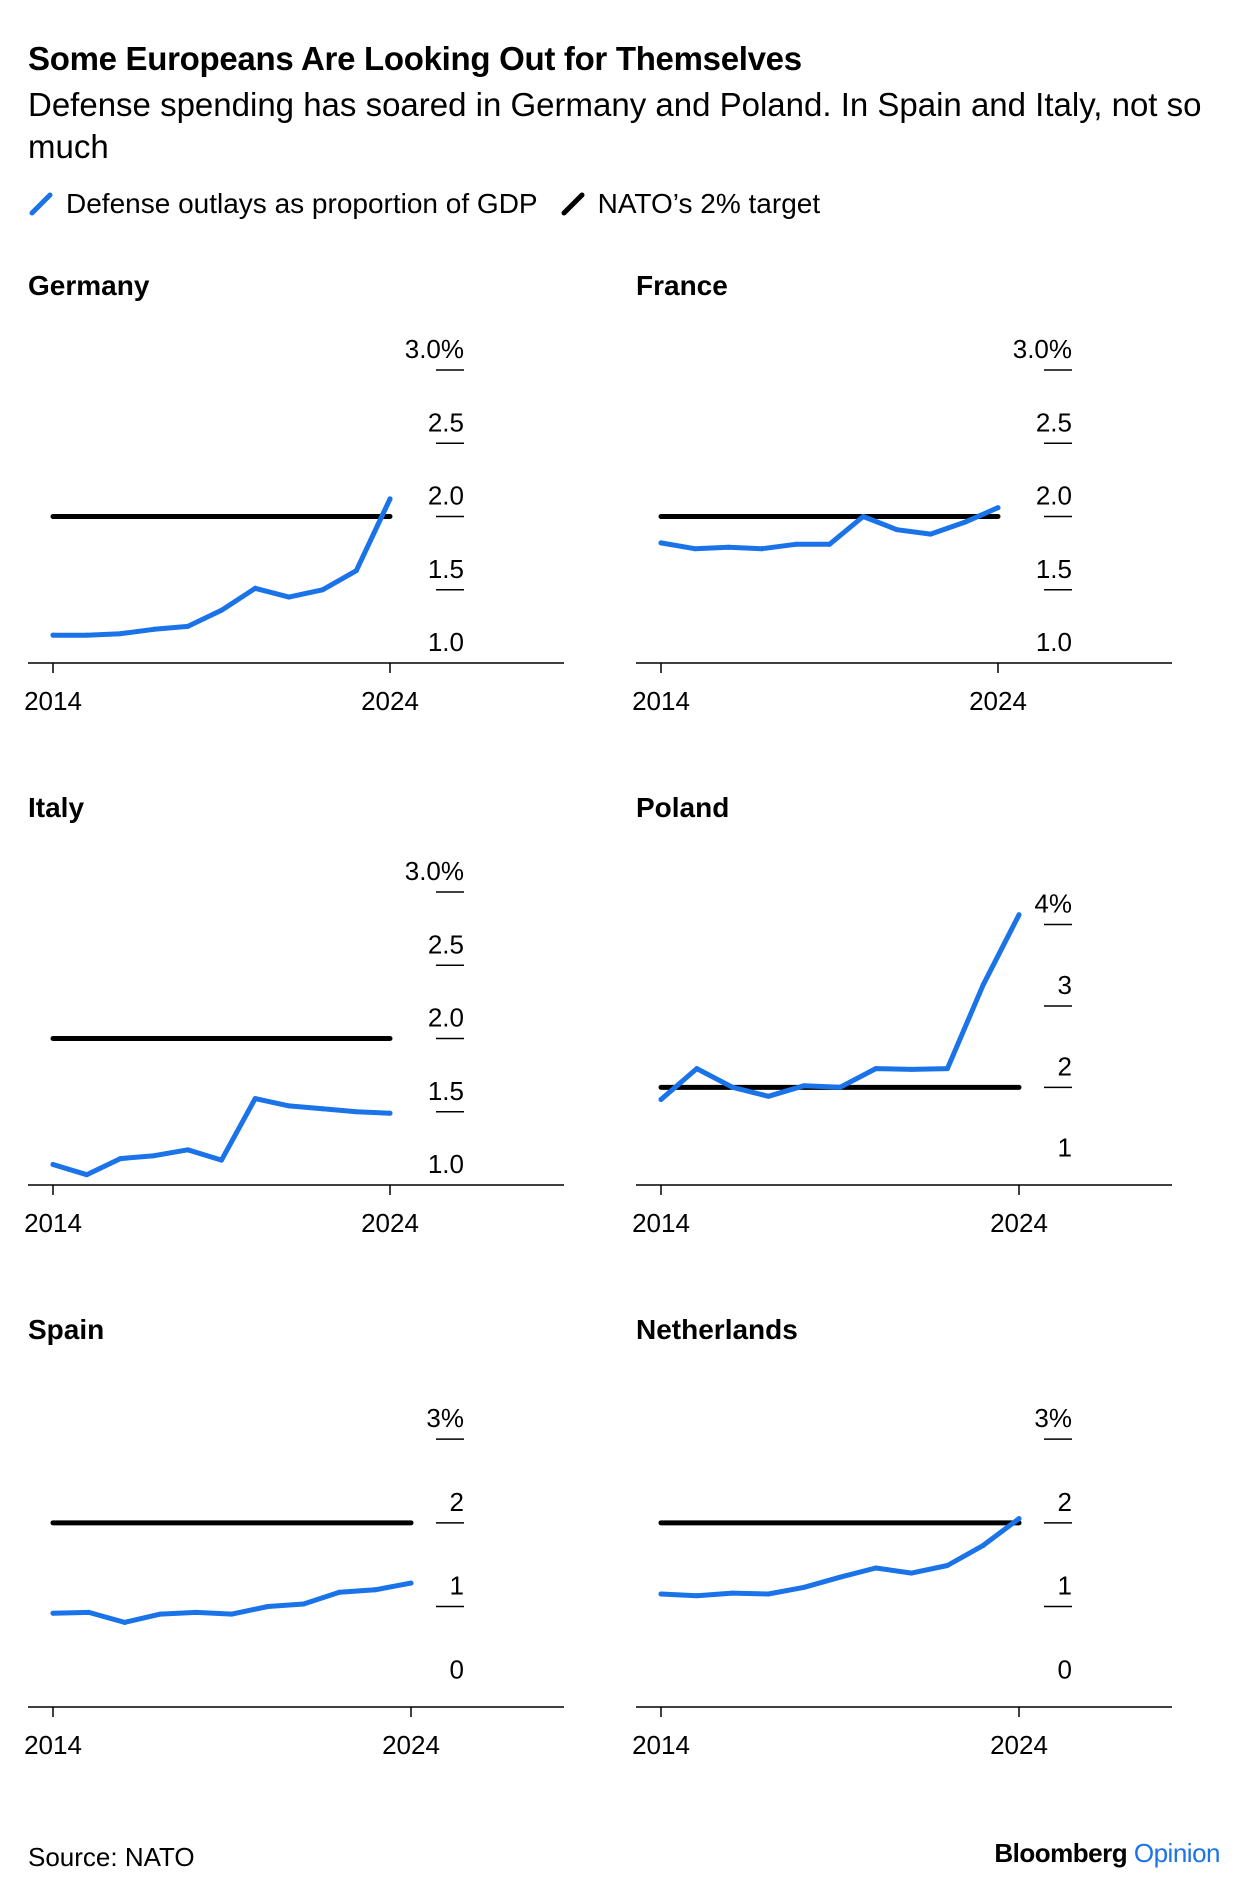 This screenshot has width=1240, height=1888. What do you see at coordinates (1065, 1669) in the screenshot?
I see `y-tick-label: 0` at bounding box center [1065, 1669].